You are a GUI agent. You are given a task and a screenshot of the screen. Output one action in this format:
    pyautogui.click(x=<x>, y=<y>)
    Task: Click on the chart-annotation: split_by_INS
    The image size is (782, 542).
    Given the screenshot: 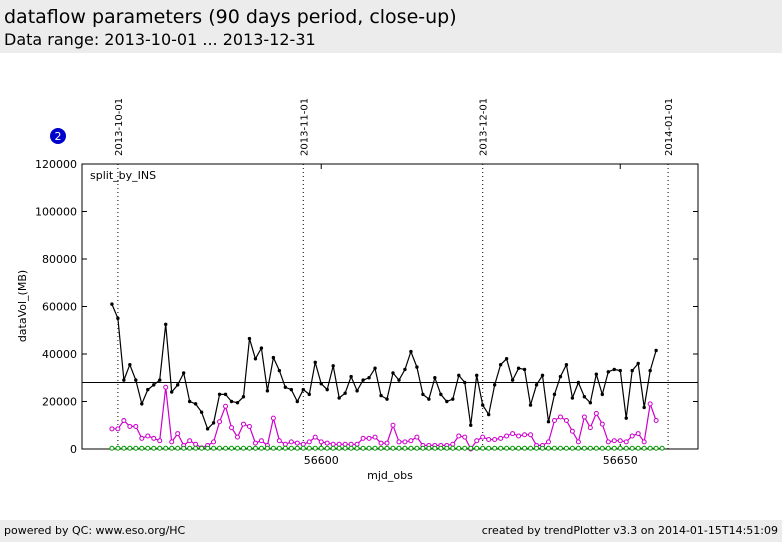 What is the action you would take?
    pyautogui.click(x=123, y=175)
    